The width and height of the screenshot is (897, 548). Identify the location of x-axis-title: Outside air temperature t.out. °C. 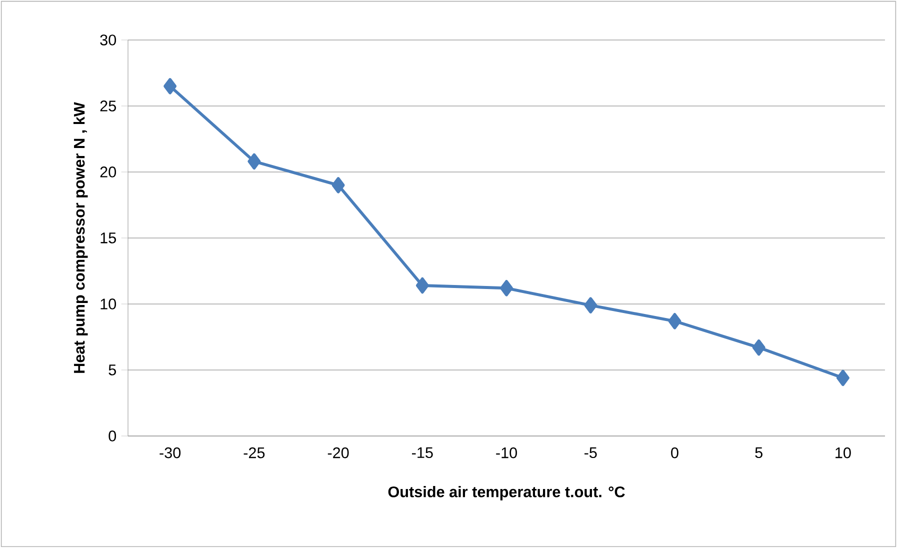
(506, 493).